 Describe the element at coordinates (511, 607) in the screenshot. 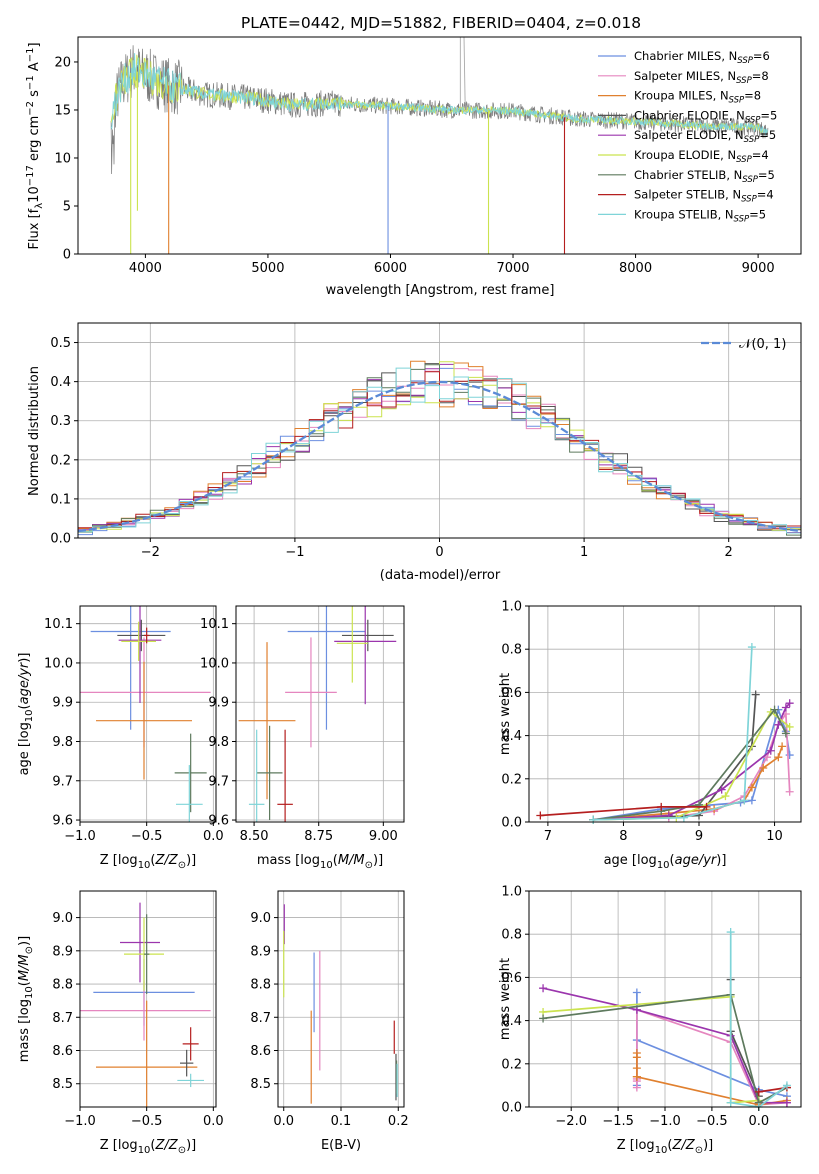

I see `y-tick-label: 1.0` at that location.